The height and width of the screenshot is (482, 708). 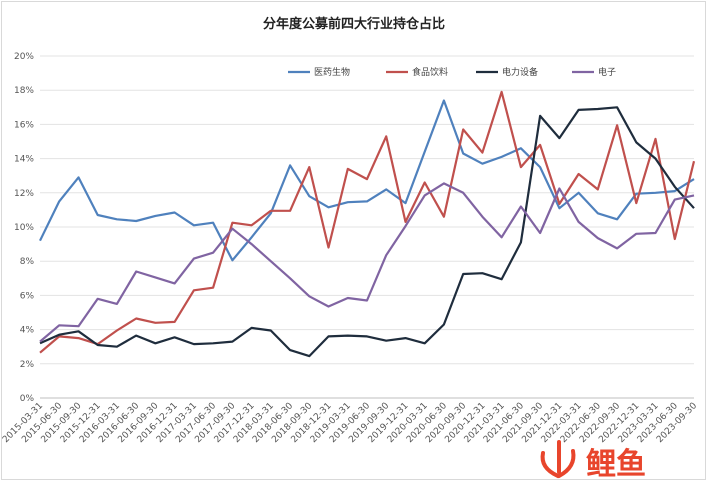 What do you see at coordinates (24, 194) in the screenshot?
I see `y-tick-label: 12%` at bounding box center [24, 194].